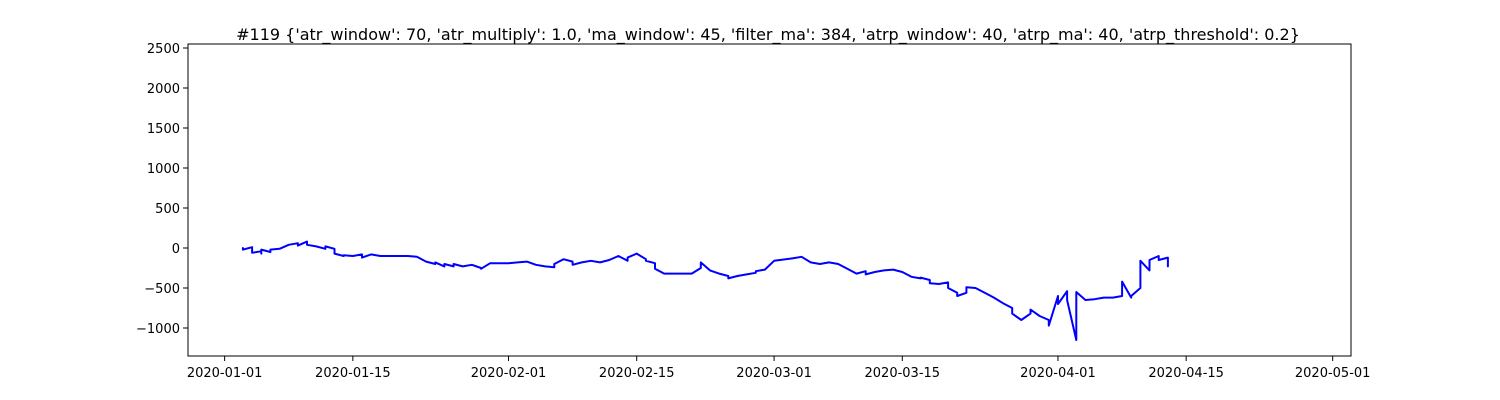  I want to click on x-tick-label: 2020-01-15, so click(353, 373).